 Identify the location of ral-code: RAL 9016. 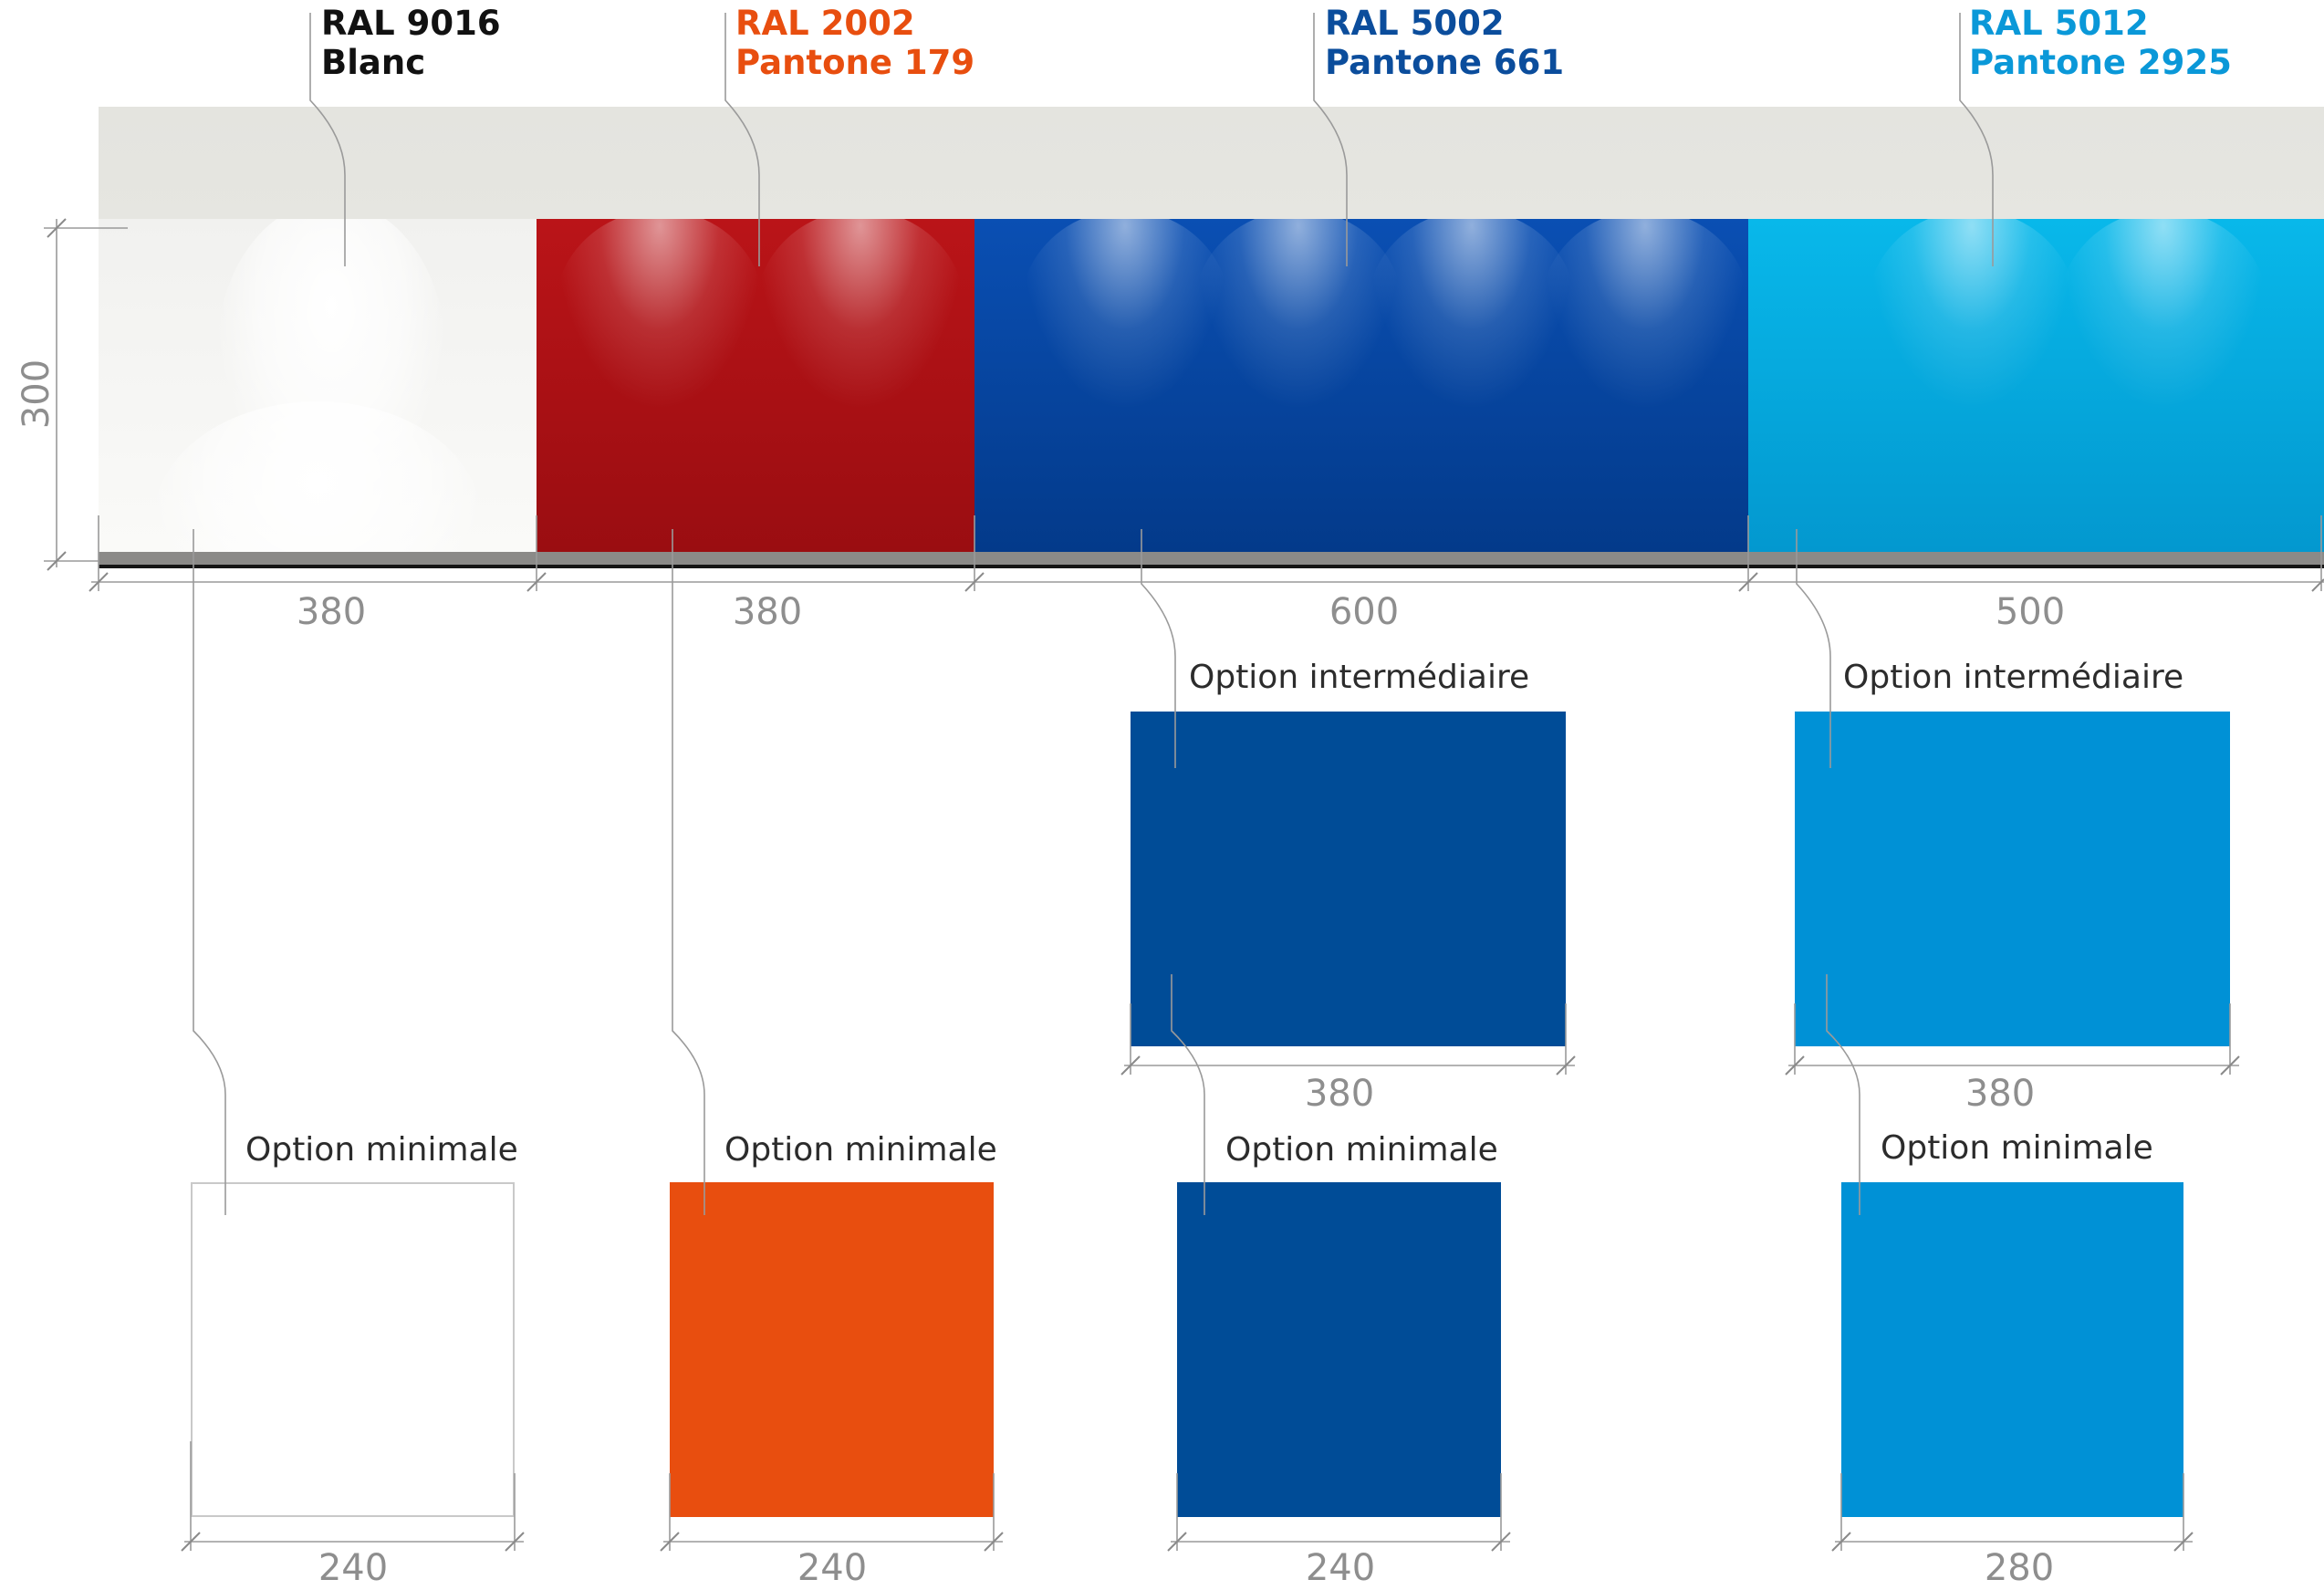
(411, 24).